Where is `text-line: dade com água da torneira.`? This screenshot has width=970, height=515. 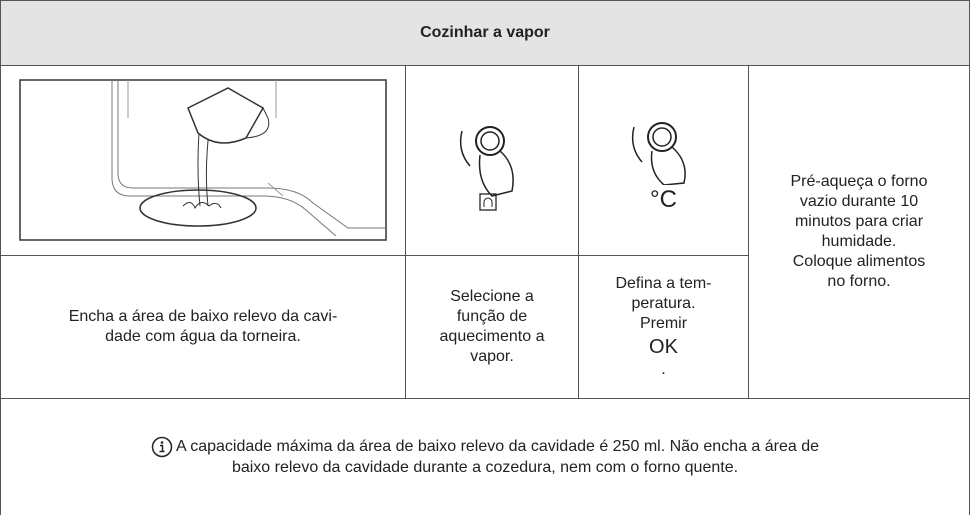
text-line: dade com água da torneira. is located at coordinates (203, 336).